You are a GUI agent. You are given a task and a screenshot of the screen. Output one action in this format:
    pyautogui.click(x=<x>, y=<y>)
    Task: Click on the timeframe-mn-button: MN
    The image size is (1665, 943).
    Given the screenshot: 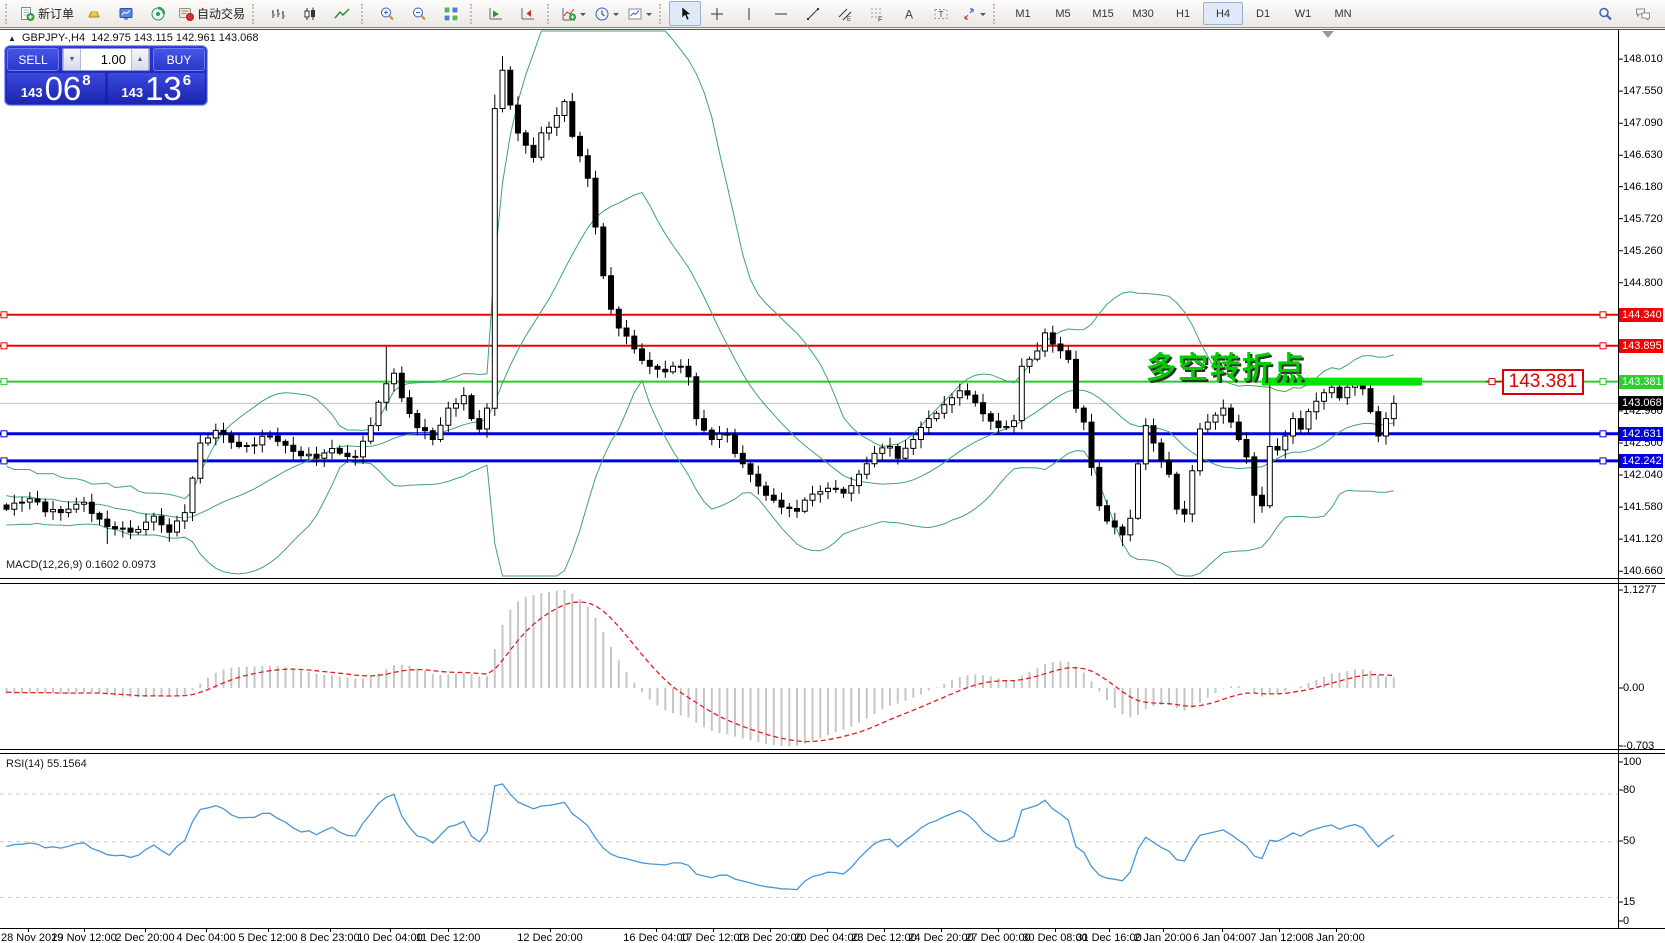 What is the action you would take?
    pyautogui.click(x=1343, y=13)
    